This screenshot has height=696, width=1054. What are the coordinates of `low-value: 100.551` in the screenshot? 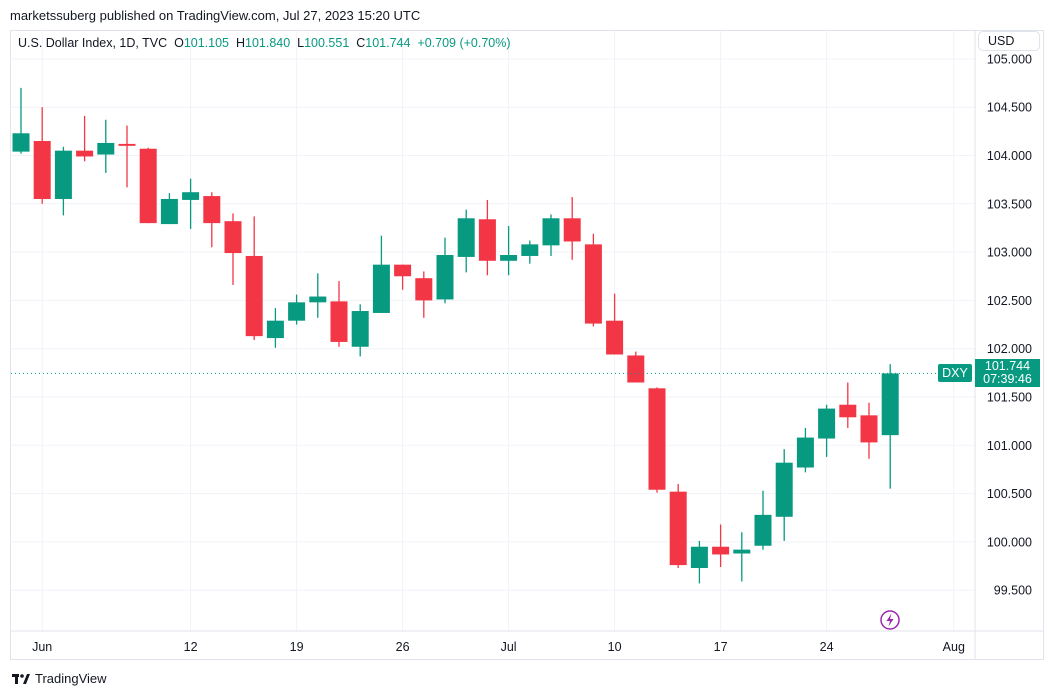 It's located at (327, 43).